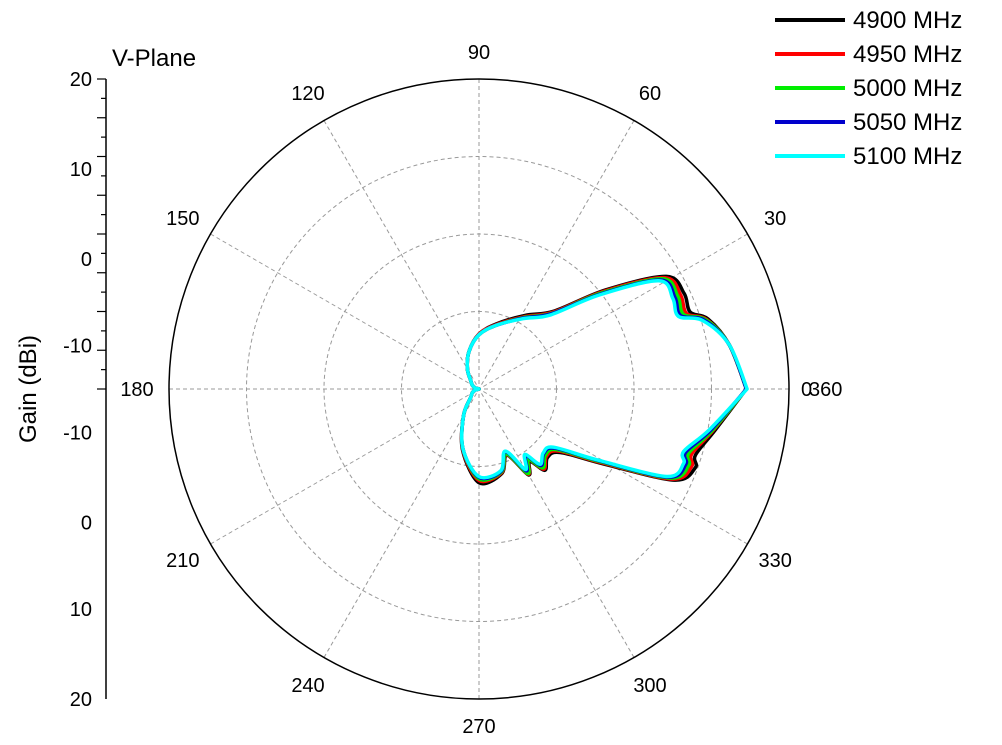  I want to click on angle-label-90: 90, so click(479, 53).